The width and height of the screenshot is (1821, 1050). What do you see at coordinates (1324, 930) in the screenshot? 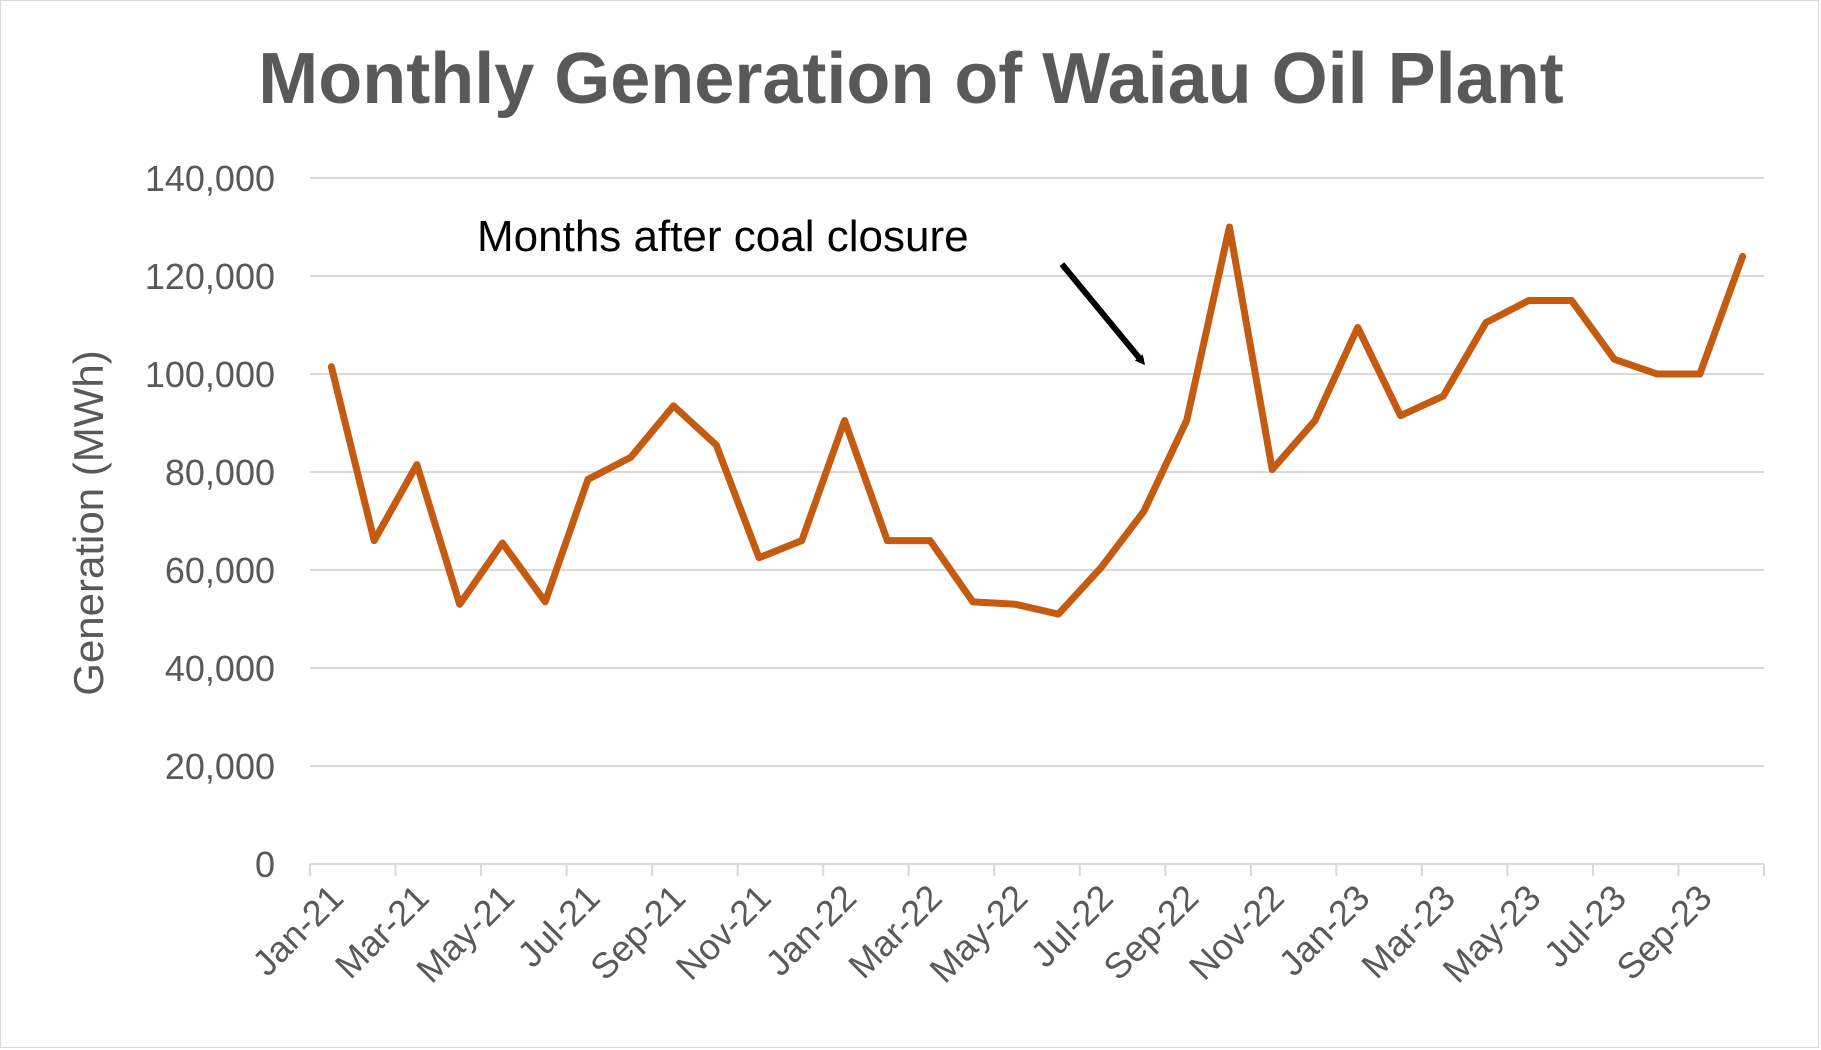
I see `x-tick-label: Jan-23` at bounding box center [1324, 930].